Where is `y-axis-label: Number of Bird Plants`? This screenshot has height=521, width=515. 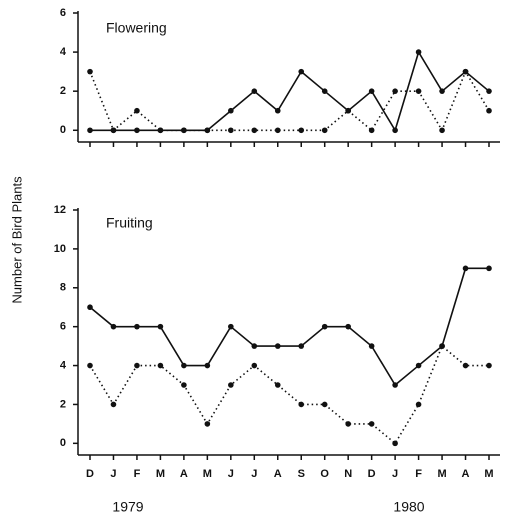 y-axis-label: Number of Bird Plants is located at coordinates (16, 240).